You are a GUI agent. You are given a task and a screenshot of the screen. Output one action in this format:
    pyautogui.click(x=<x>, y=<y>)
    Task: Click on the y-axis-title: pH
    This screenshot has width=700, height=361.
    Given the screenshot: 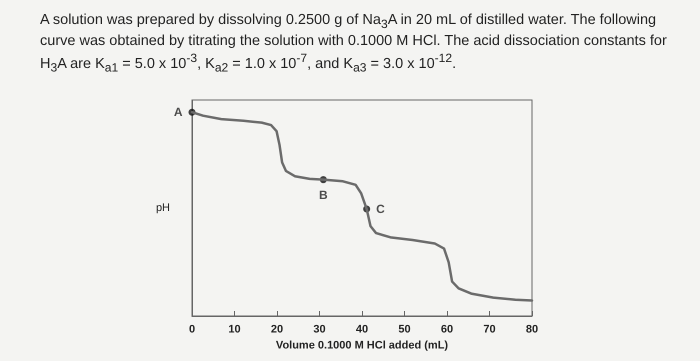 What is the action you would take?
    pyautogui.click(x=163, y=208)
    